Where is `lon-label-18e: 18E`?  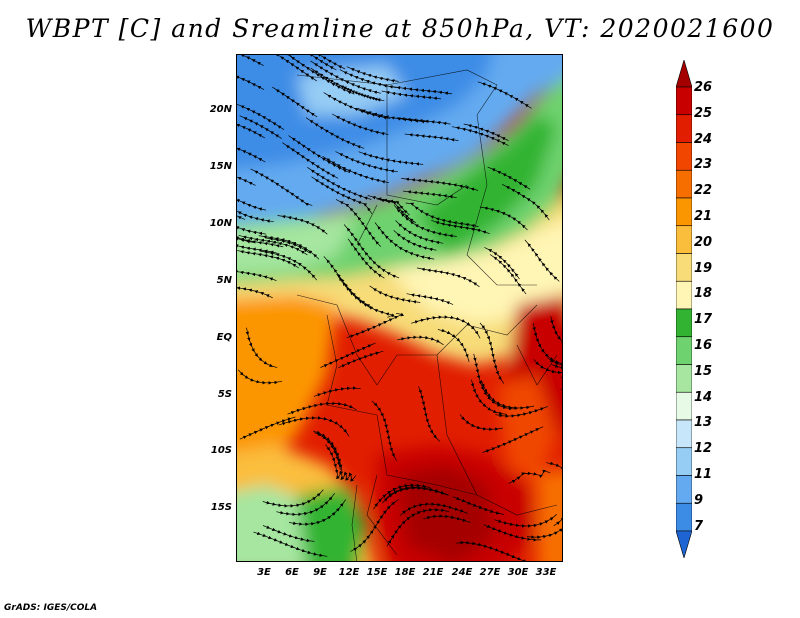
lon-label-18e: 18E is located at coordinates (405, 572).